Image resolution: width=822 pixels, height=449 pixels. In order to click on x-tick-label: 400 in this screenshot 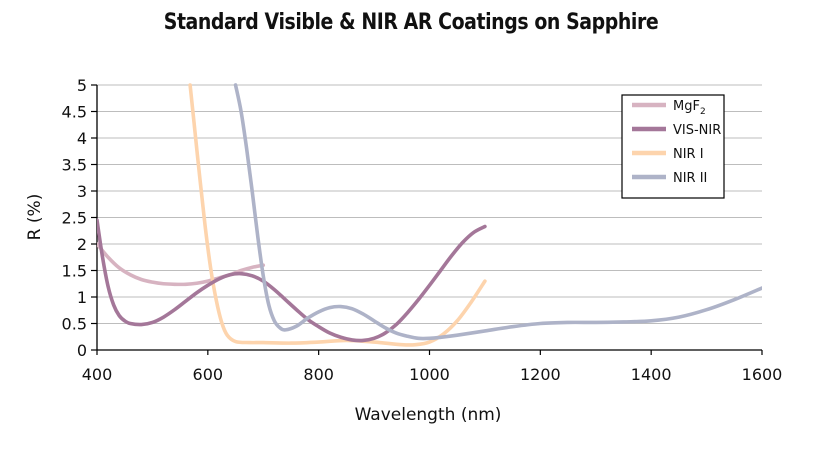, I will do `click(97, 374)`.